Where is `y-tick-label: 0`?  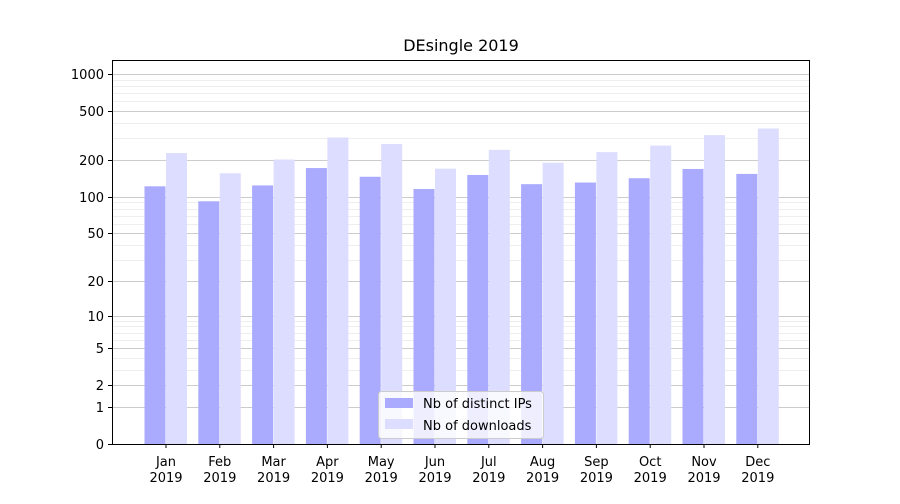 y-tick-label: 0 is located at coordinates (100, 445).